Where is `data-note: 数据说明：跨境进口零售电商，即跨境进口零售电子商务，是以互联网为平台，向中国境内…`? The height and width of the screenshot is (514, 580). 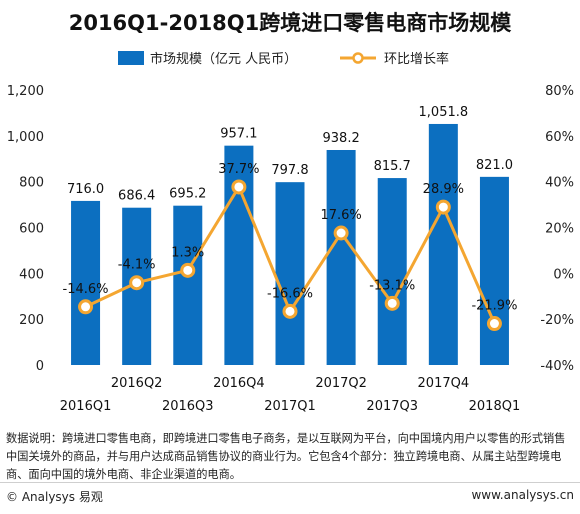 data-note: 数据说明：跨境进口零售电商，即跨境进口零售电子商务，是以互联网为平台，向中国境内… is located at coordinates (286, 456).